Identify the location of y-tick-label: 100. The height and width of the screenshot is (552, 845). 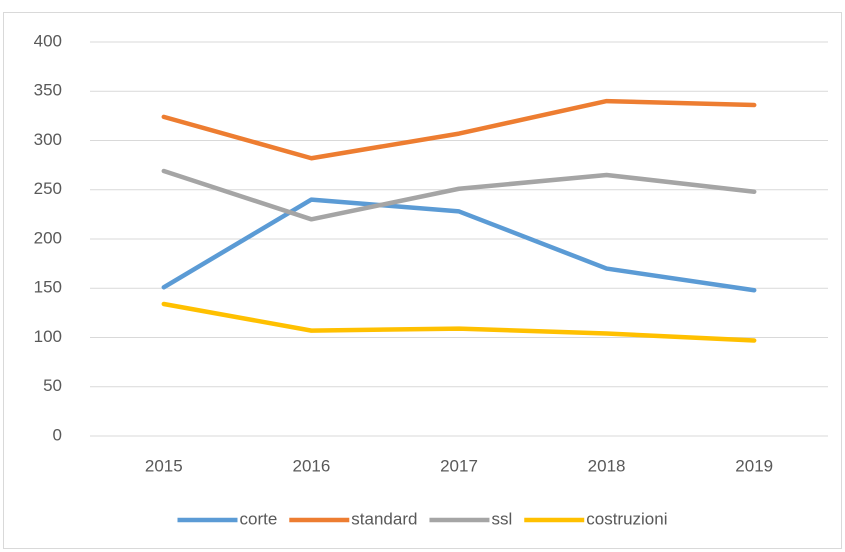
(48, 336).